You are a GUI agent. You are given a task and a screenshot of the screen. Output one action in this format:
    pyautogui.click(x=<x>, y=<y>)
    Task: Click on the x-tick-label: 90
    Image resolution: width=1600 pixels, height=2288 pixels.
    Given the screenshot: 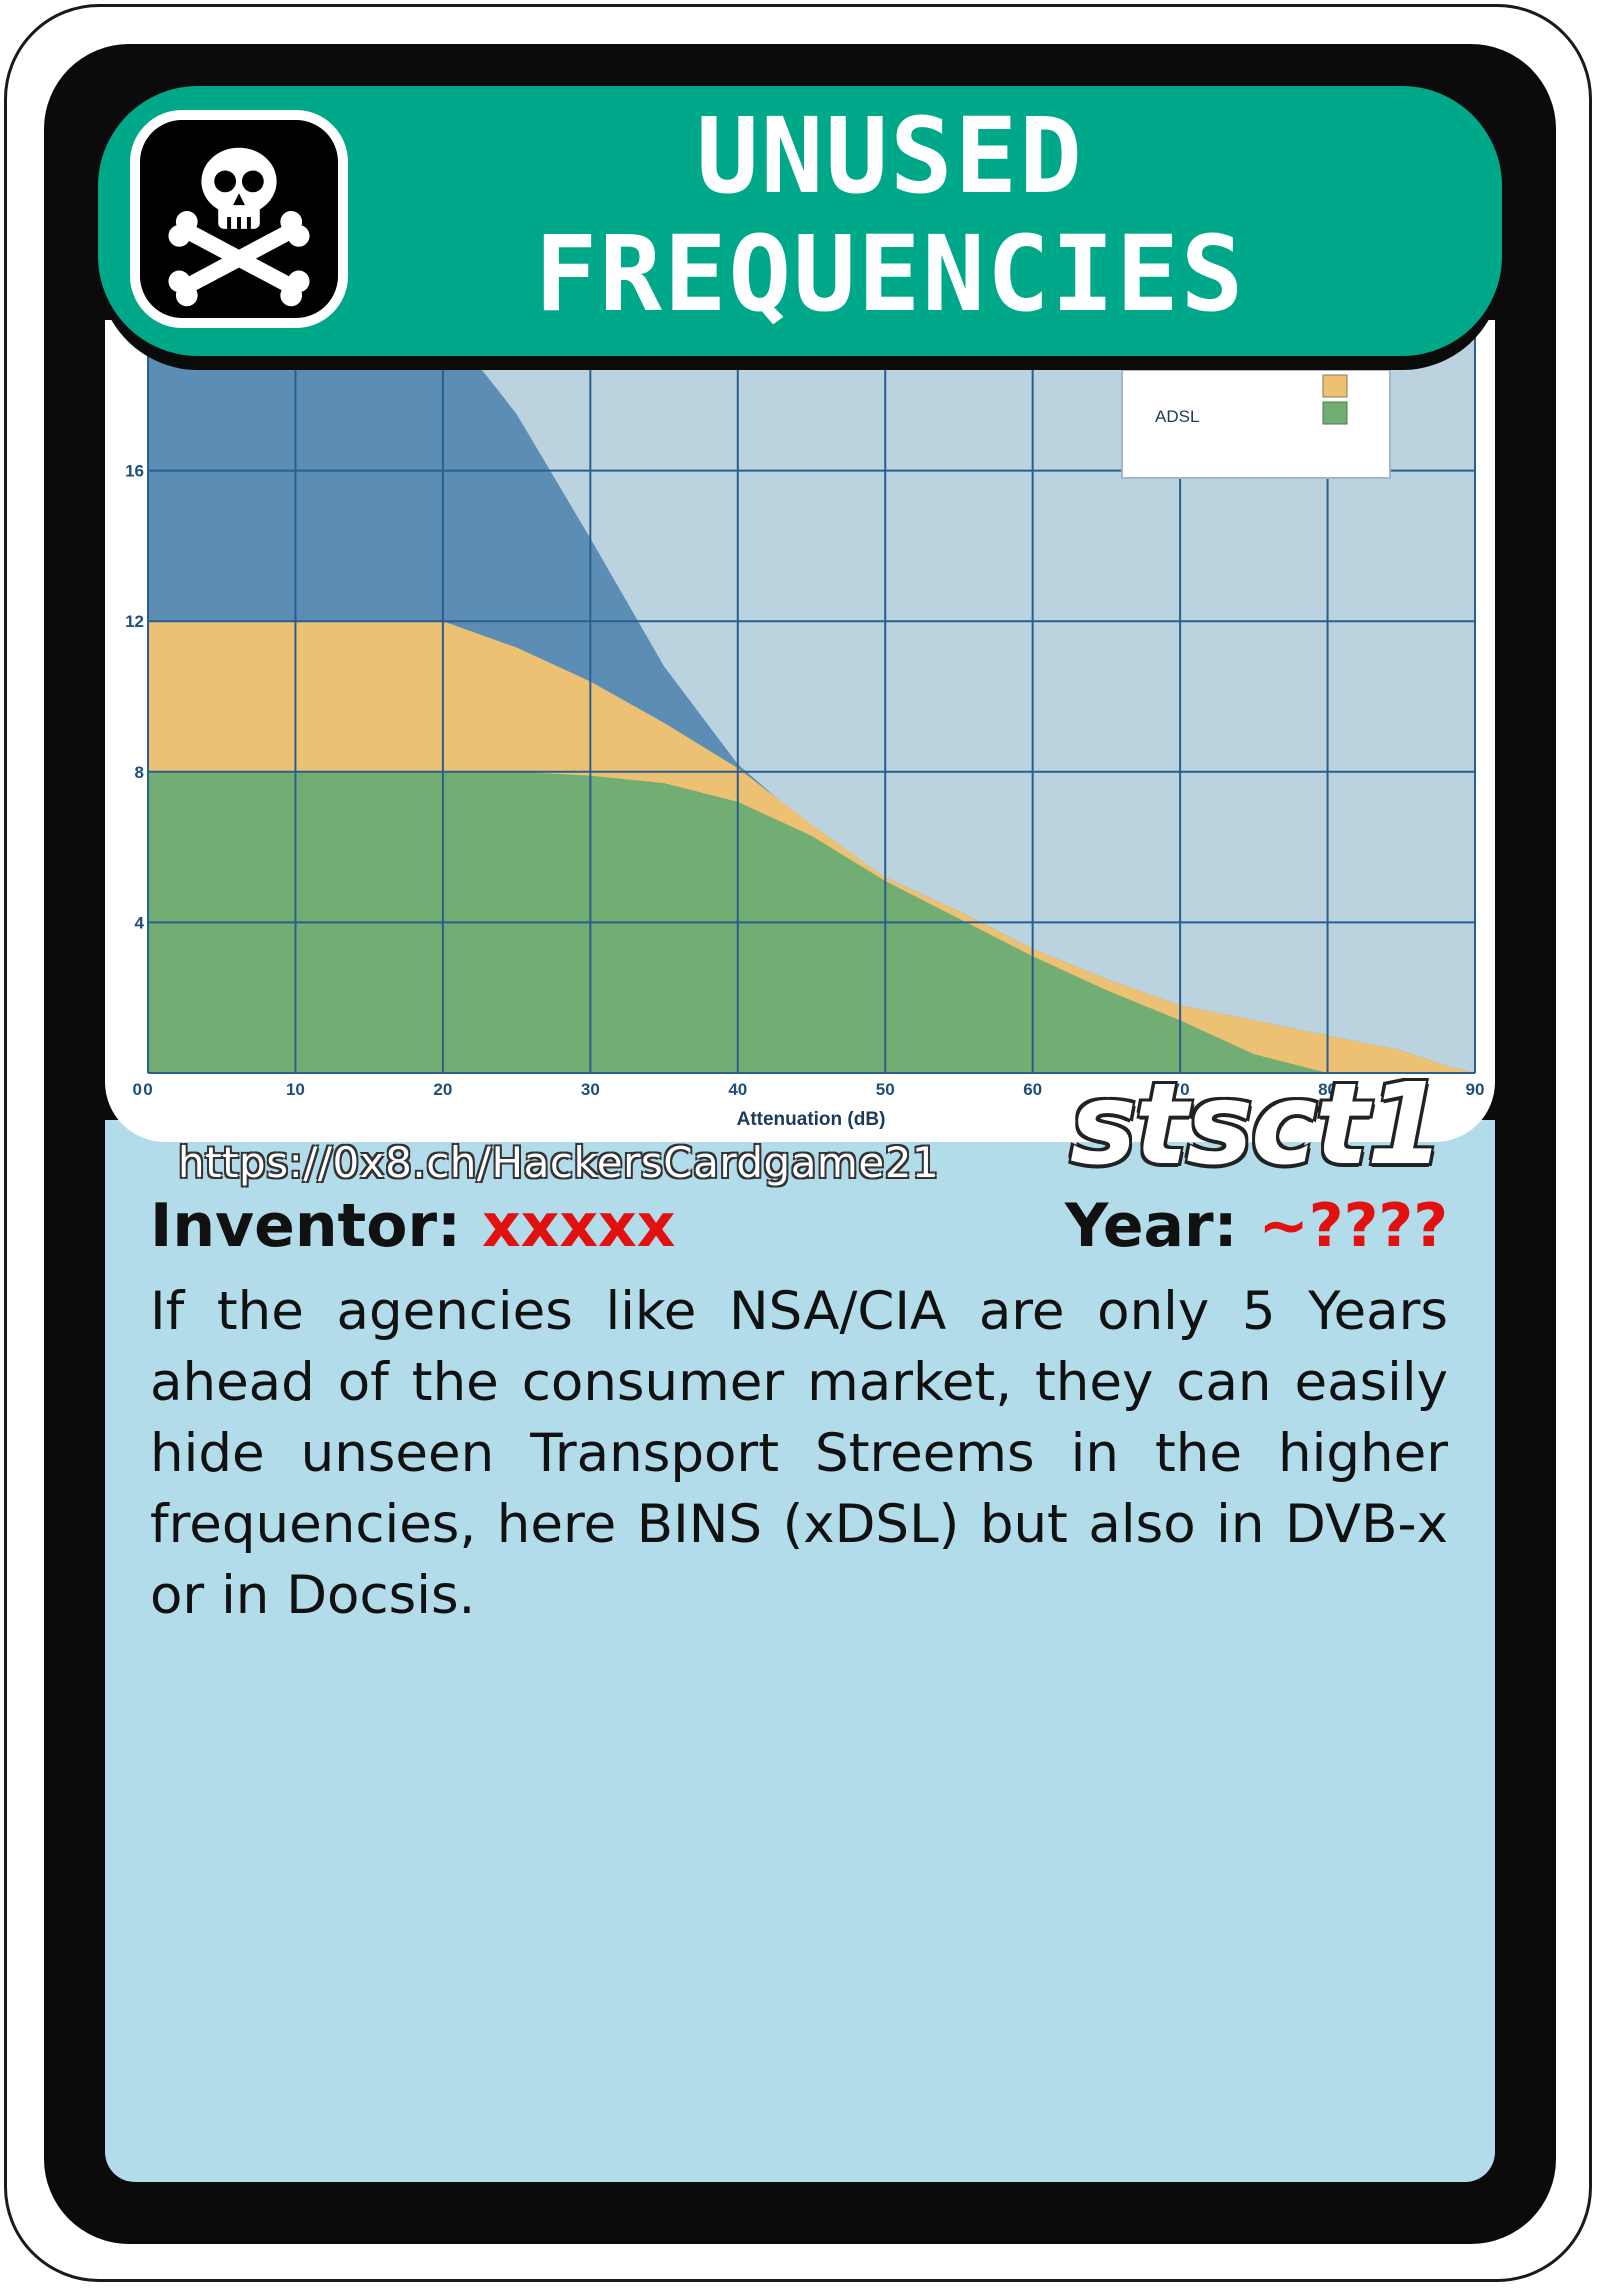 What is the action you would take?
    pyautogui.click(x=1475, y=1089)
    